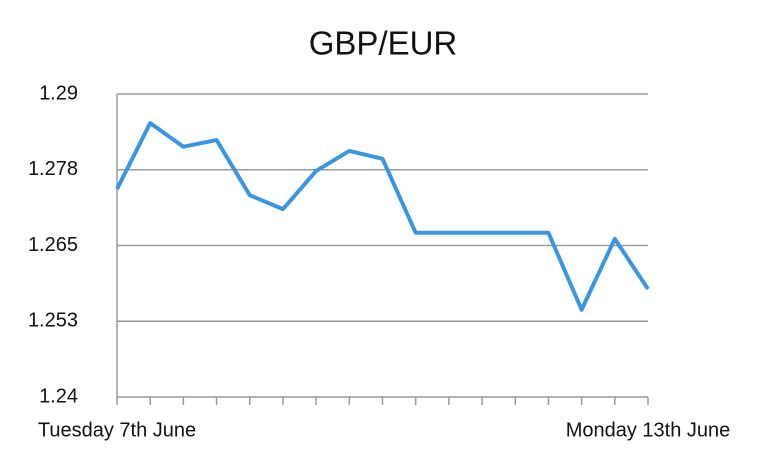 This screenshot has height=465, width=770. Describe the element at coordinates (117, 430) in the screenshot. I see `x-tick-label: Tuesday 7th June` at that location.